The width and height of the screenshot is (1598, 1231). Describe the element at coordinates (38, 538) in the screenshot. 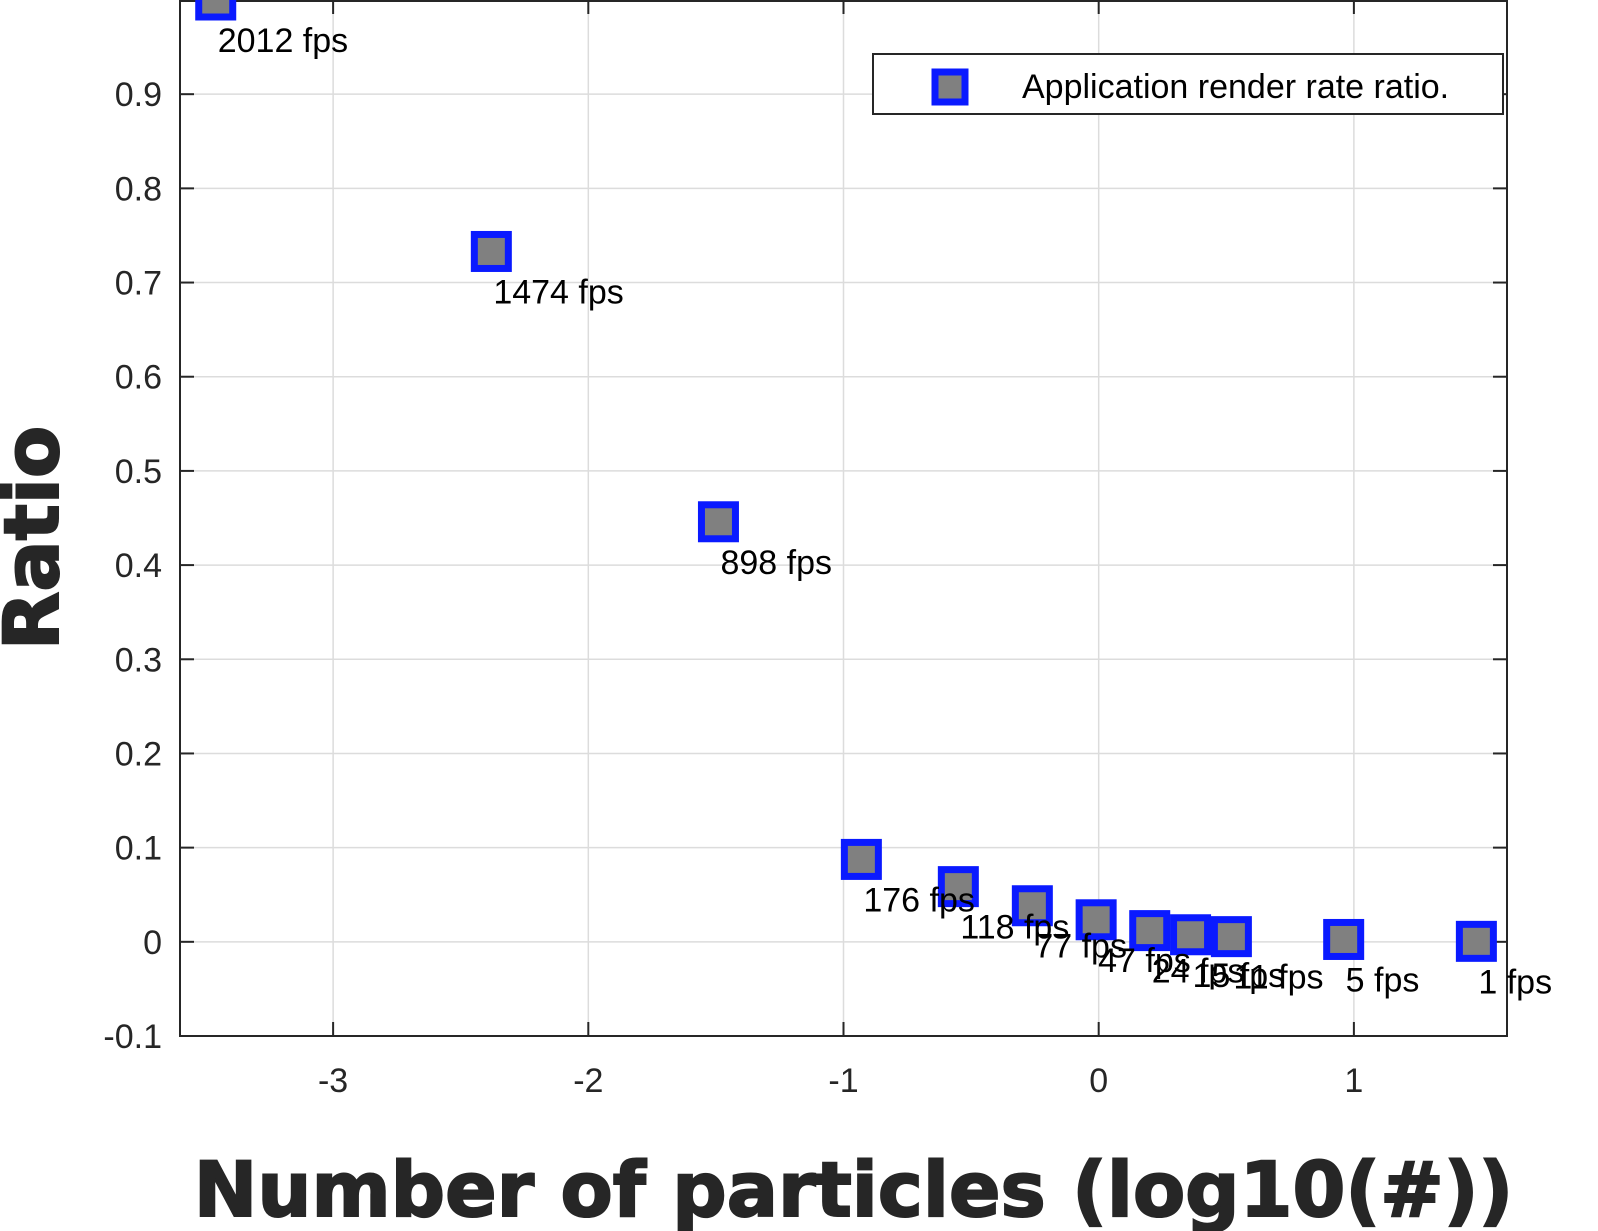

I see `y-axis-title: Ratio` at that location.